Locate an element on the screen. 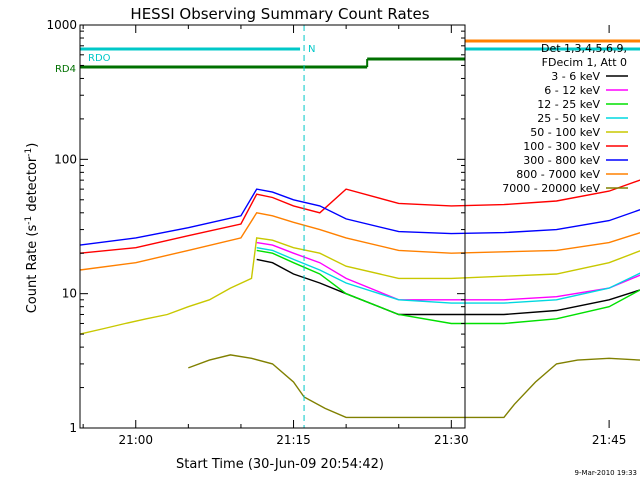  y-tick-label-2: 100 is located at coordinates (65, 159).